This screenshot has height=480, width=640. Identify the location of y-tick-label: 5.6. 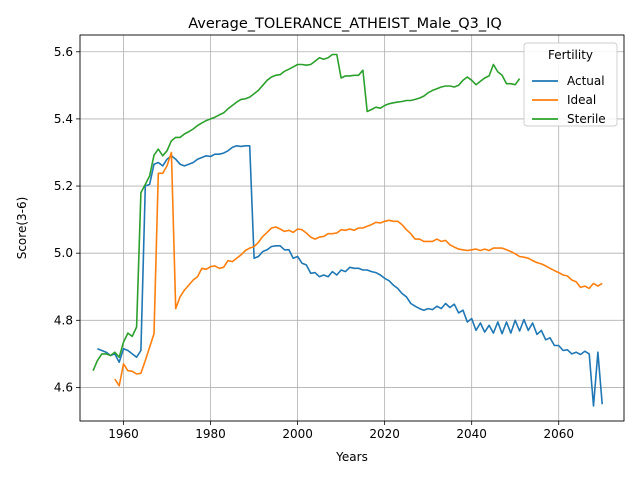
(63, 52).